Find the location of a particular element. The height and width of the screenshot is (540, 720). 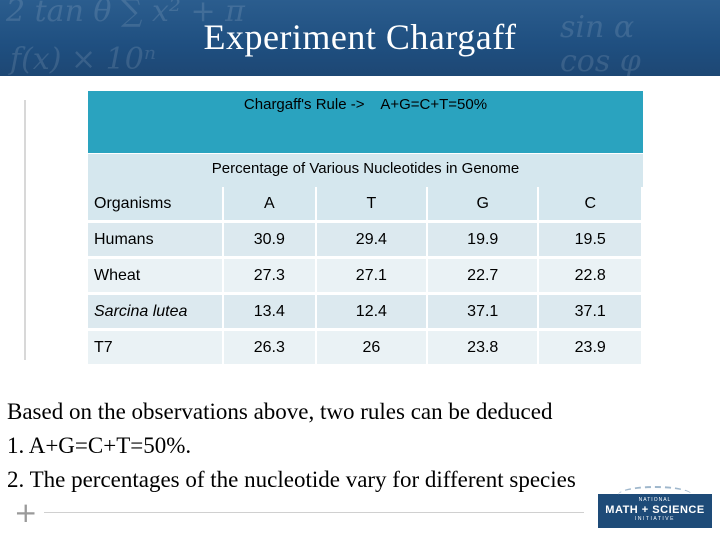

rule-label: Chargaff's Rule -> is located at coordinates (304, 104).